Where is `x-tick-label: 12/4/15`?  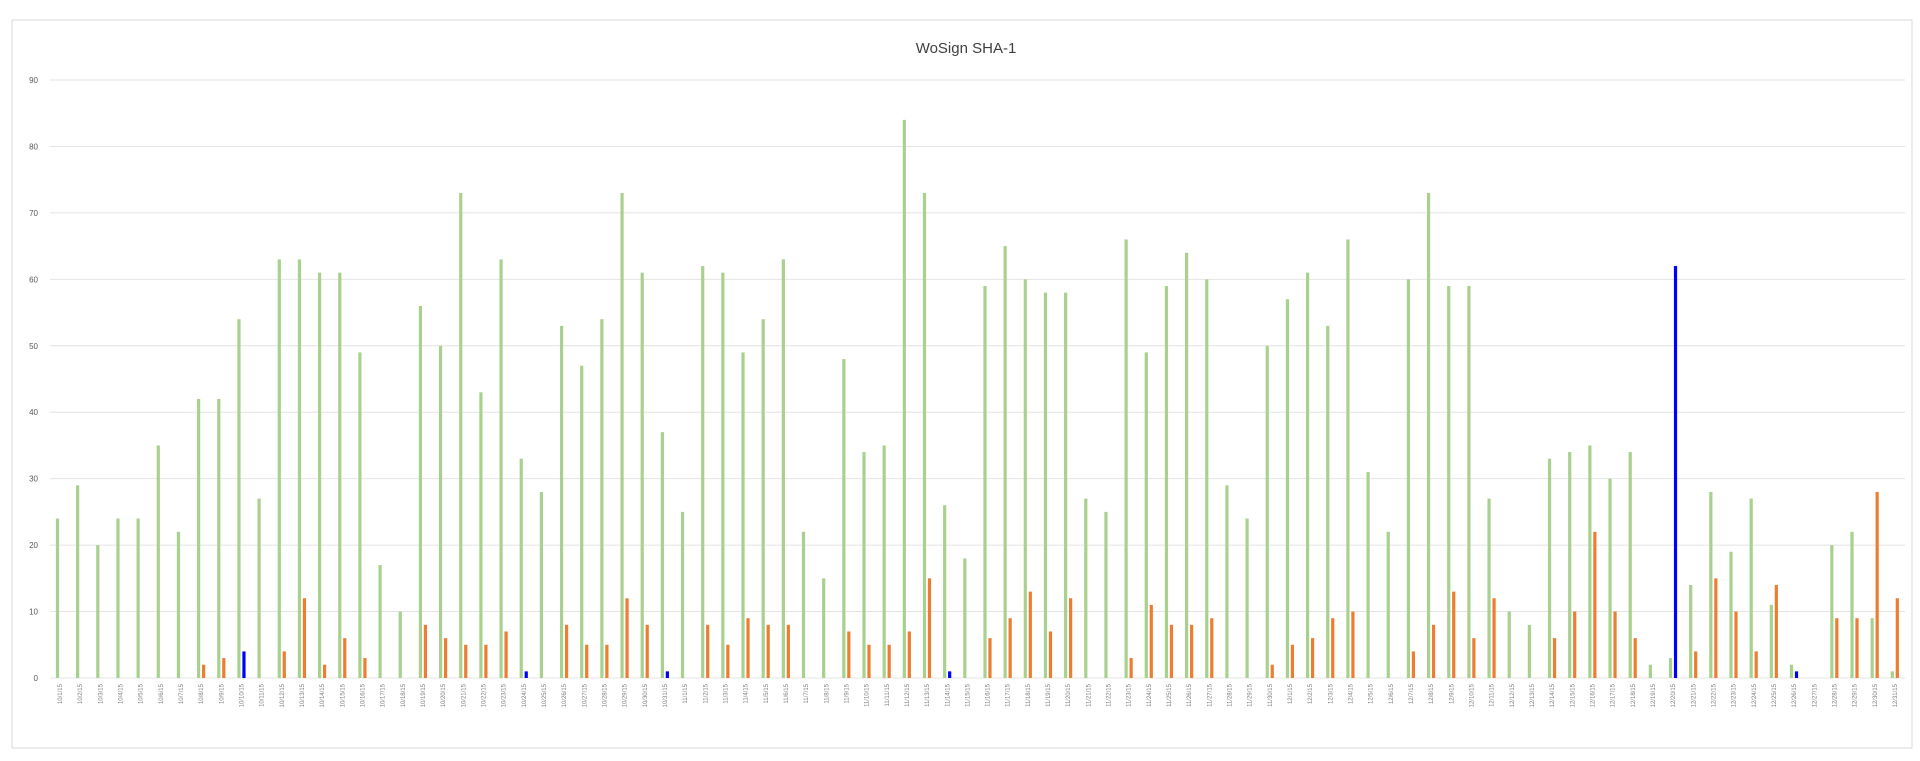 x-tick-label: 12/4/15 is located at coordinates (1352, 693).